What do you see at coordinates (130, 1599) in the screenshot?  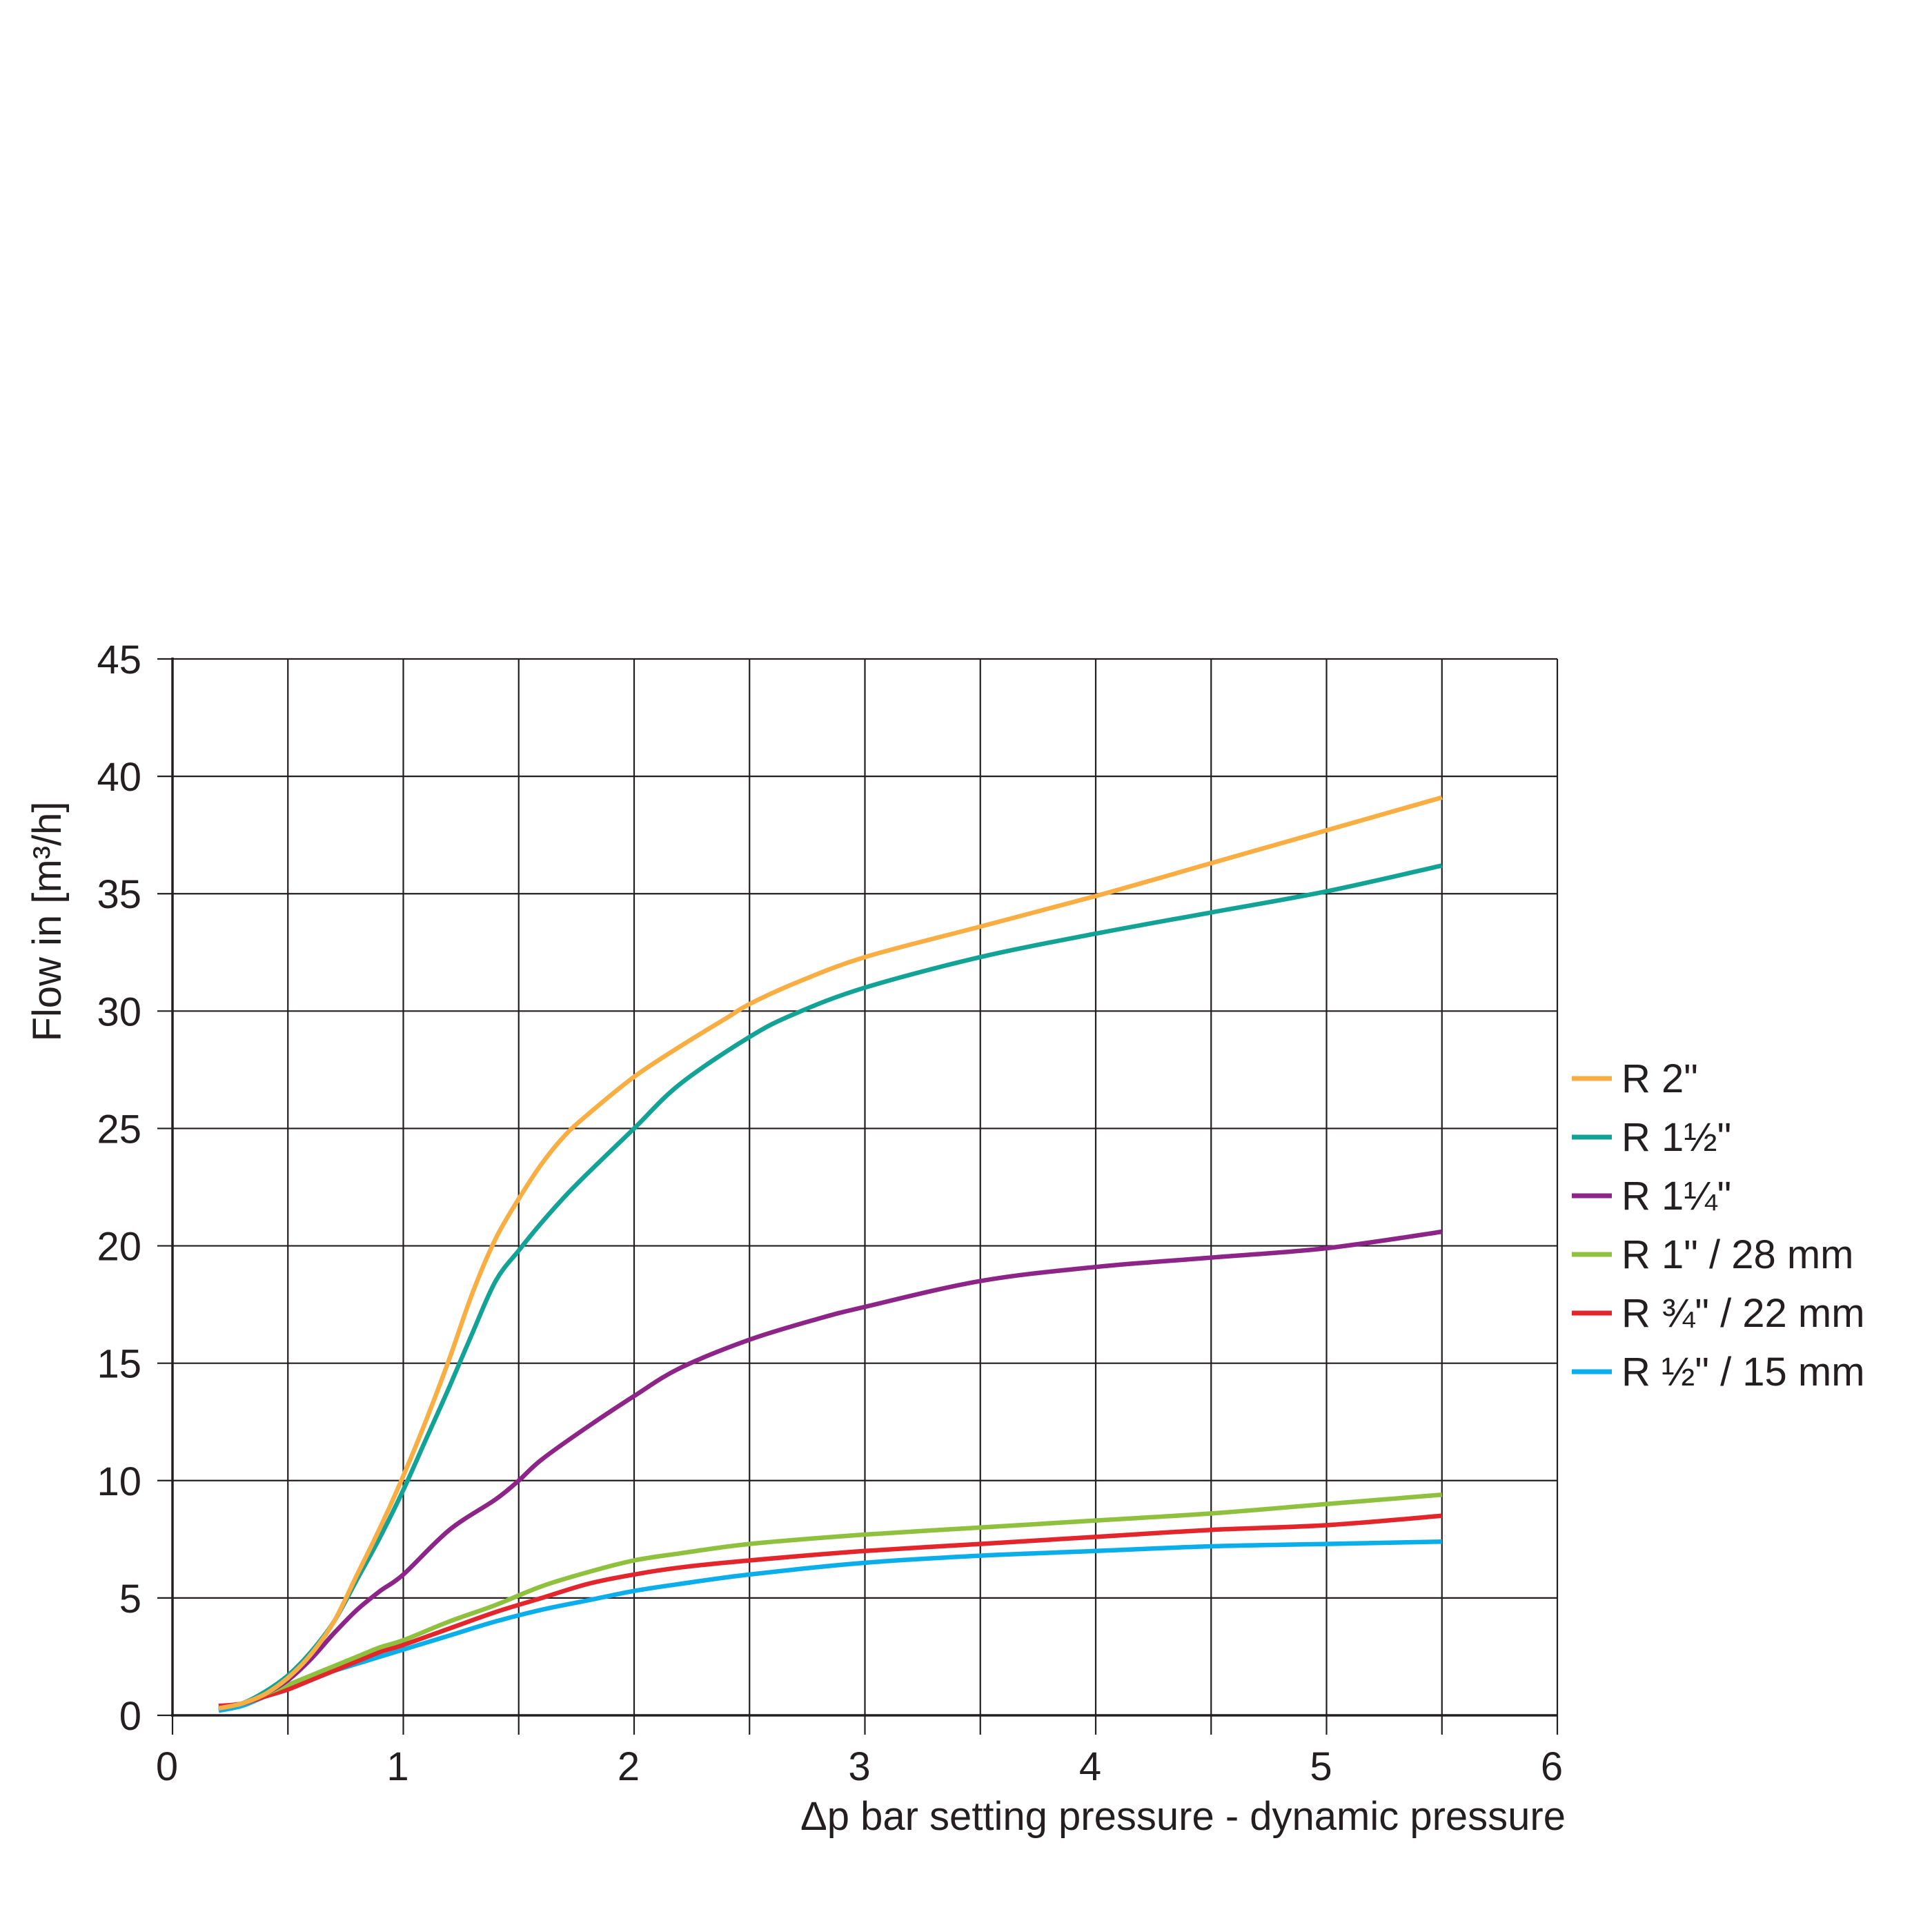 I see `y-tick-label: 5` at bounding box center [130, 1599].